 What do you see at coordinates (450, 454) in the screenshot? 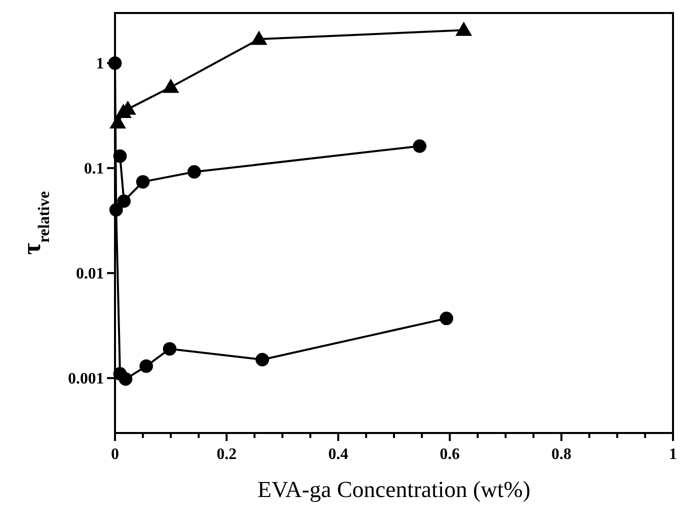
I see `x-tick-label: 0.6` at bounding box center [450, 454].